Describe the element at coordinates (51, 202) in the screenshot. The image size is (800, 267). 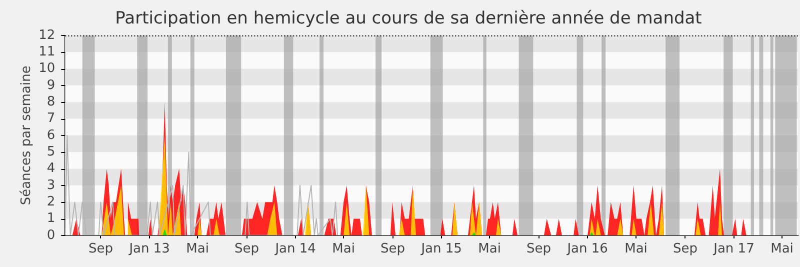
I see `y-tick-label: 2` at that location.